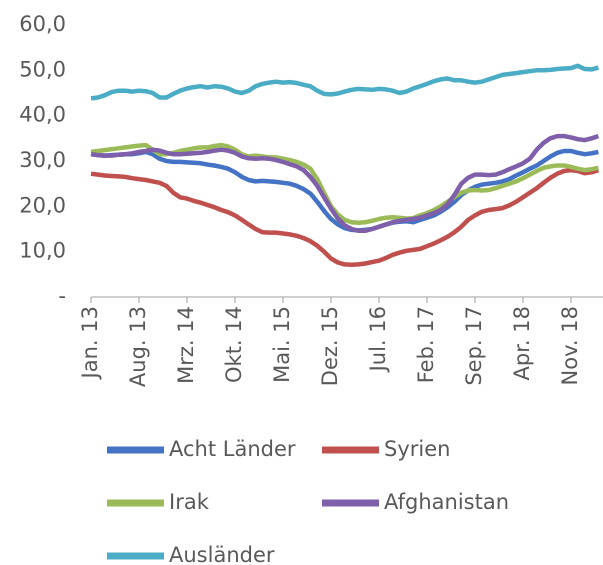  Describe the element at coordinates (222, 554) in the screenshot. I see `legend-label: Ausländer` at that location.